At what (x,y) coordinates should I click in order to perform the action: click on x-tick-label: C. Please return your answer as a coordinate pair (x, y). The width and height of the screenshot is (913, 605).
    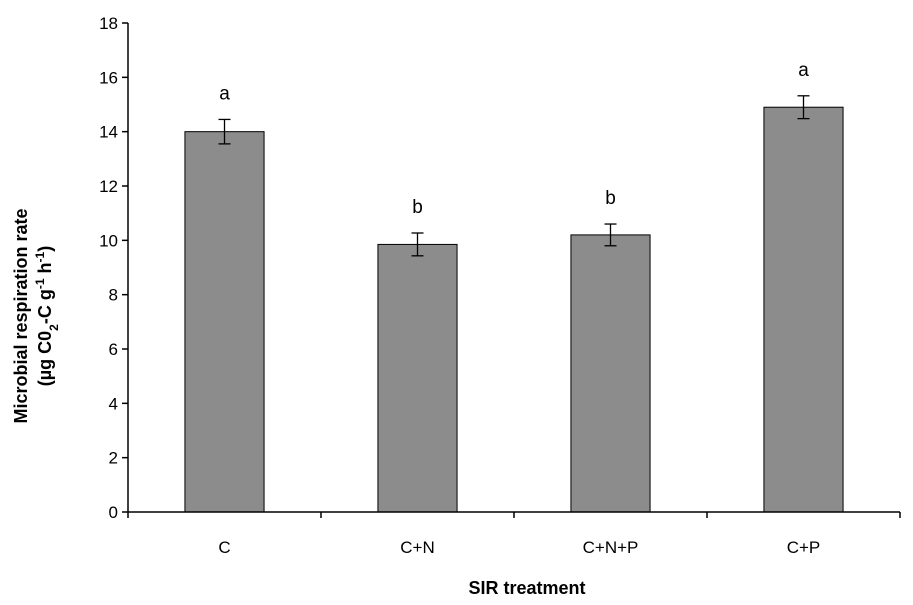
    Looking at the image, I should click on (224, 547).